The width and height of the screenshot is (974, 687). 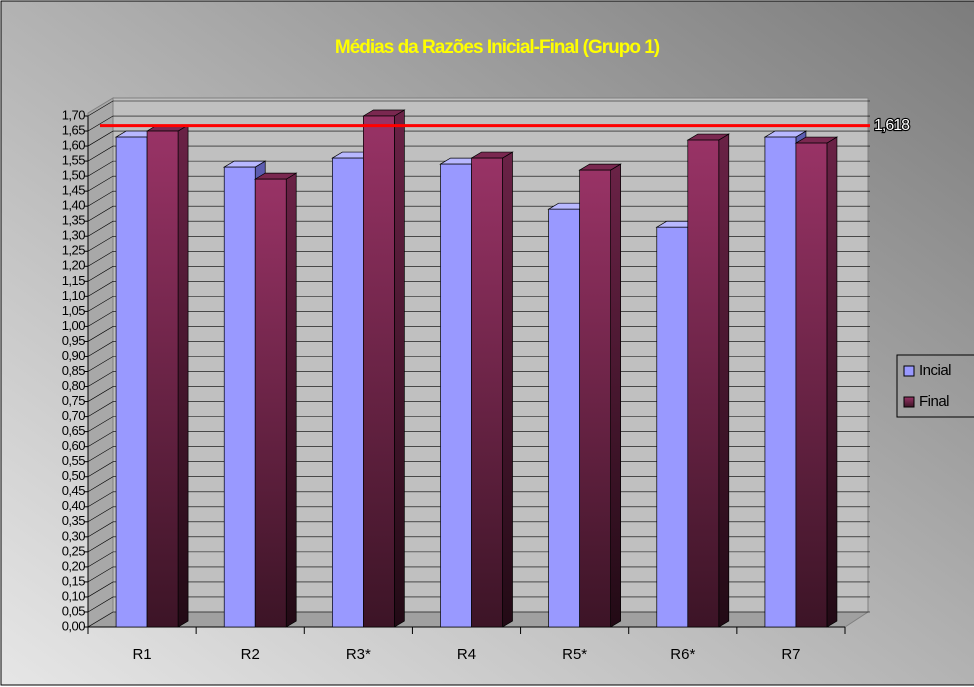 What do you see at coordinates (74, 295) in the screenshot?
I see `y-tick-label: 1,10` at bounding box center [74, 295].